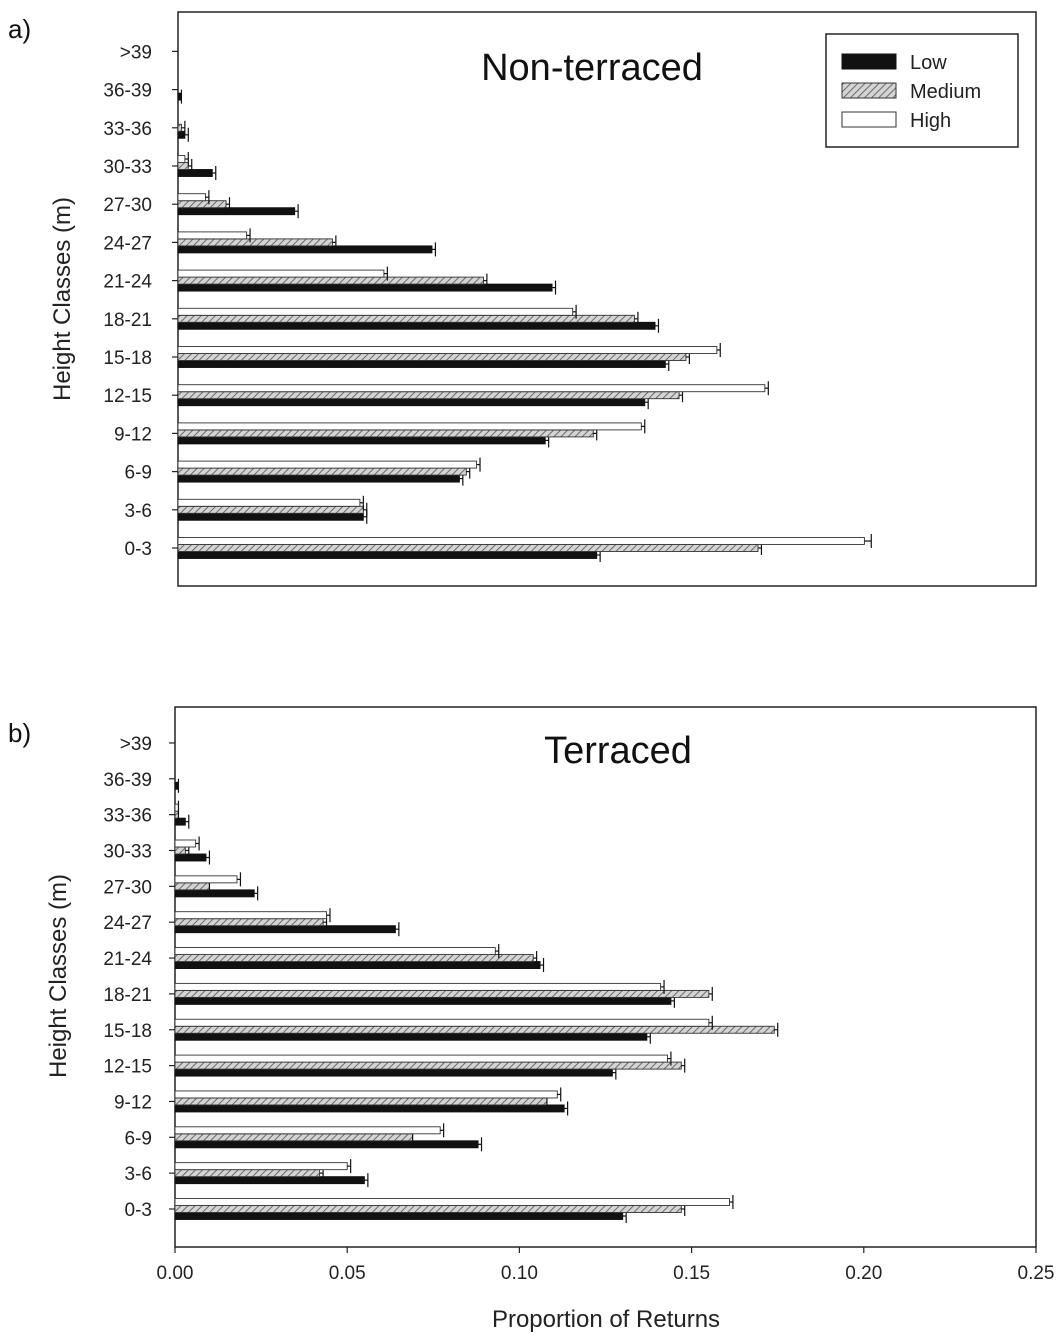  What do you see at coordinates (138, 1210) in the screenshot?
I see `y-tick-label: 0-3` at bounding box center [138, 1210].